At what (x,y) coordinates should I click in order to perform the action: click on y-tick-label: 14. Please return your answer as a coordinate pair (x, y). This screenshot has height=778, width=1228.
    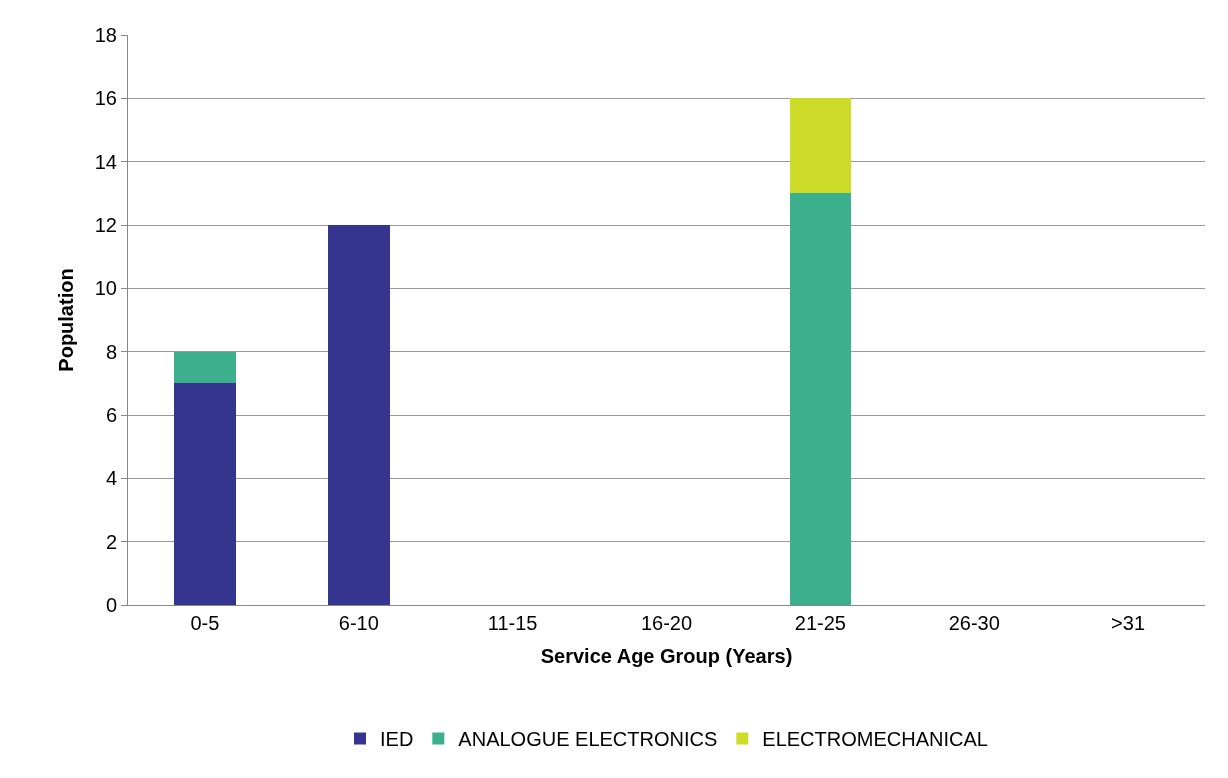
    Looking at the image, I should click on (105, 161).